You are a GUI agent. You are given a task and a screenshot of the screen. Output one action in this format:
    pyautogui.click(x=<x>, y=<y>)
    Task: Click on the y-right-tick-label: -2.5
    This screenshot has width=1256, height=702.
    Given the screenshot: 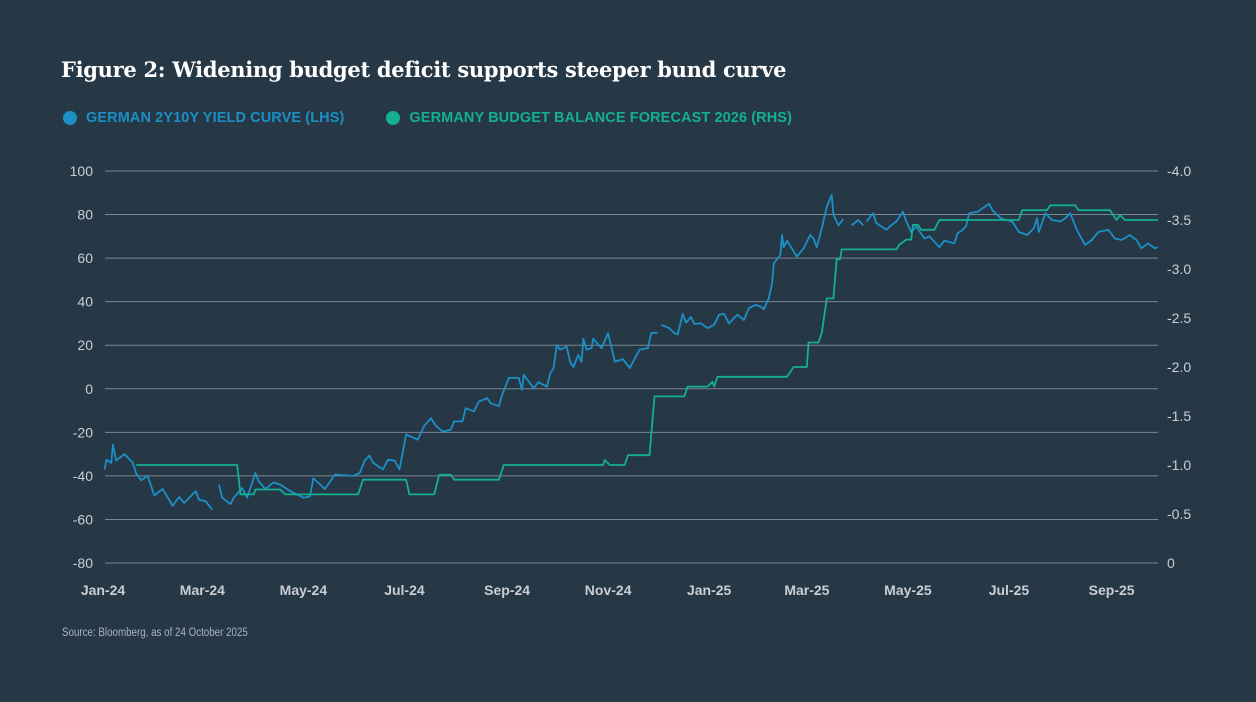 What is the action you would take?
    pyautogui.click(x=1179, y=318)
    